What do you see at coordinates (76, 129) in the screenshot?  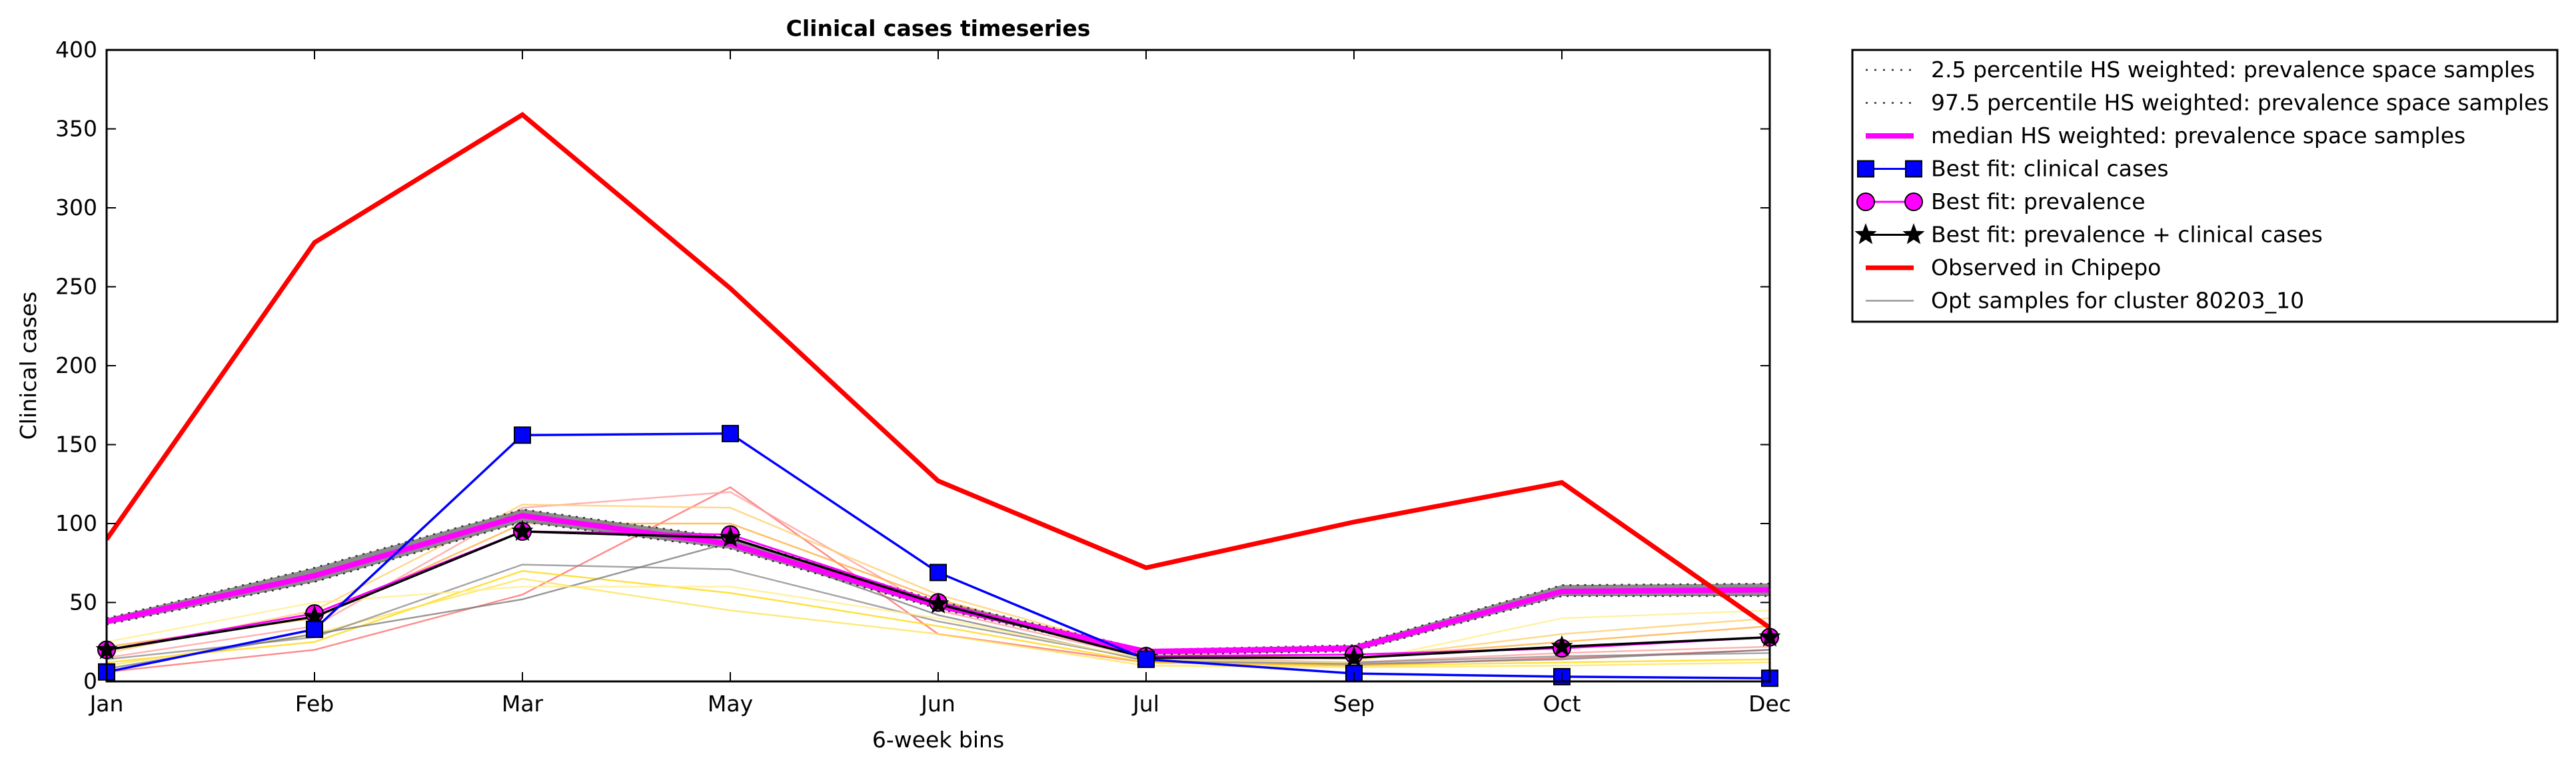 I see `y-tick-label: 350` at bounding box center [76, 129].